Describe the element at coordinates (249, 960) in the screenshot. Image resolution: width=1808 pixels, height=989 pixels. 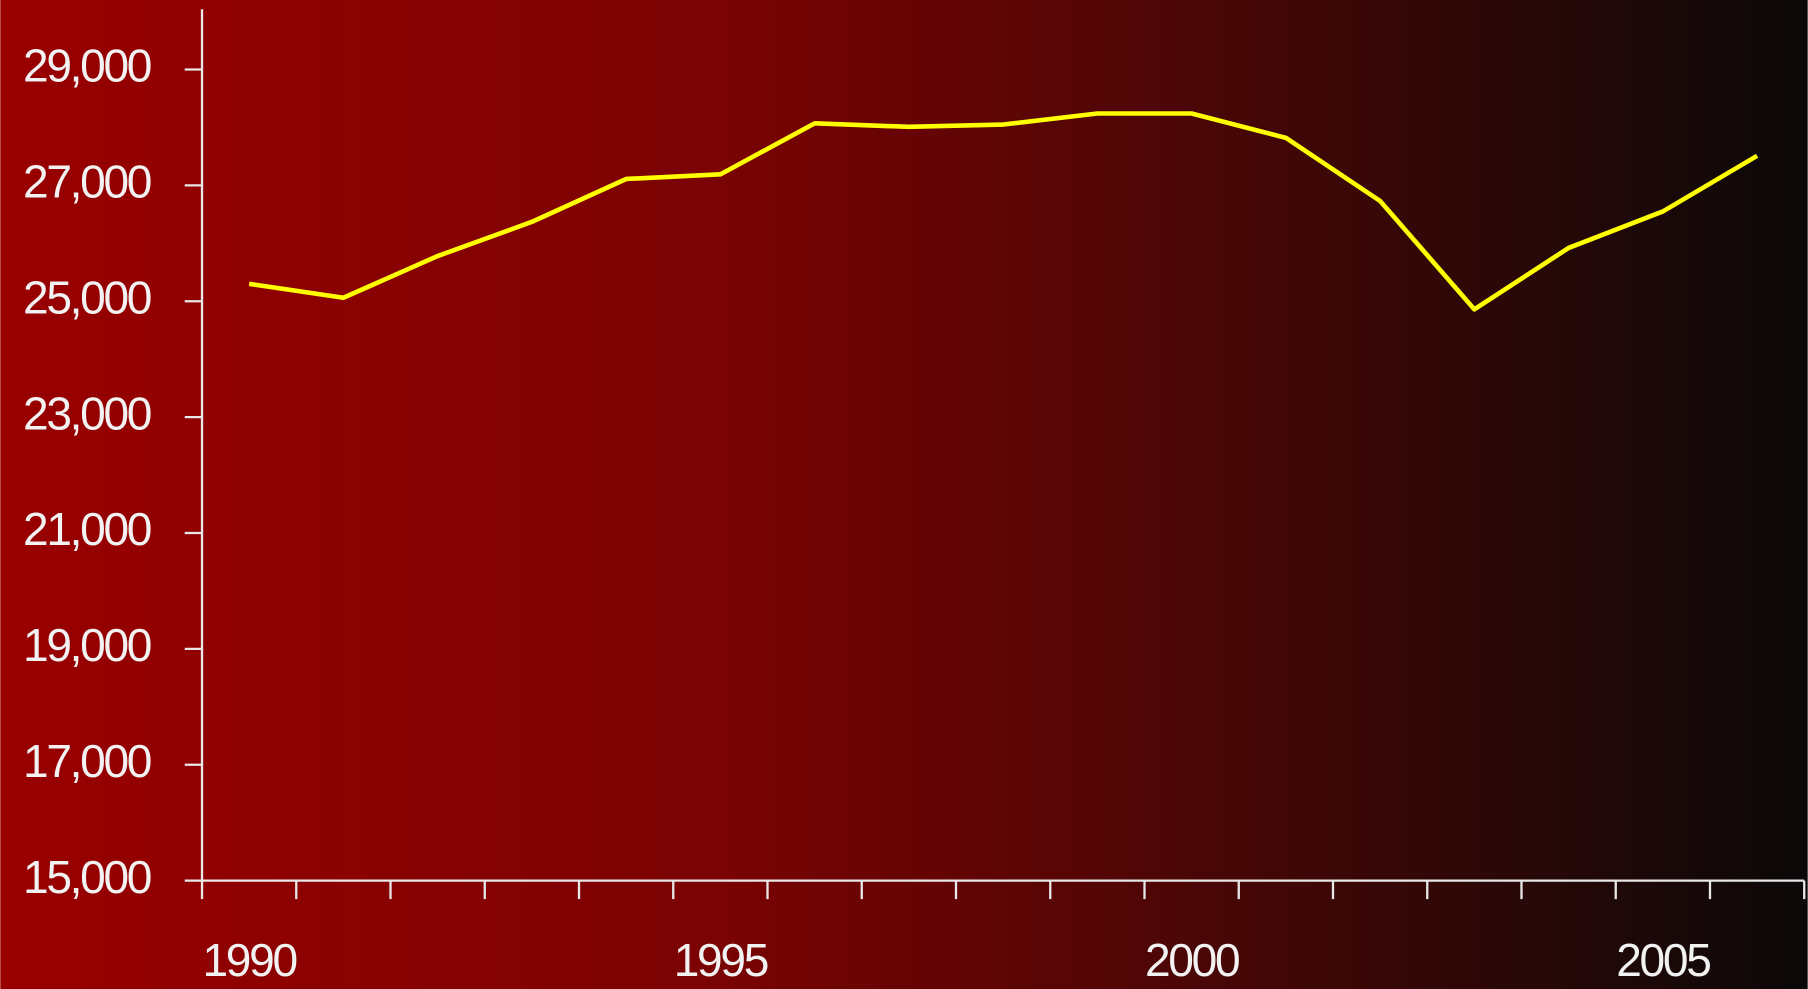
I see `x-tick-label: 1990` at that location.